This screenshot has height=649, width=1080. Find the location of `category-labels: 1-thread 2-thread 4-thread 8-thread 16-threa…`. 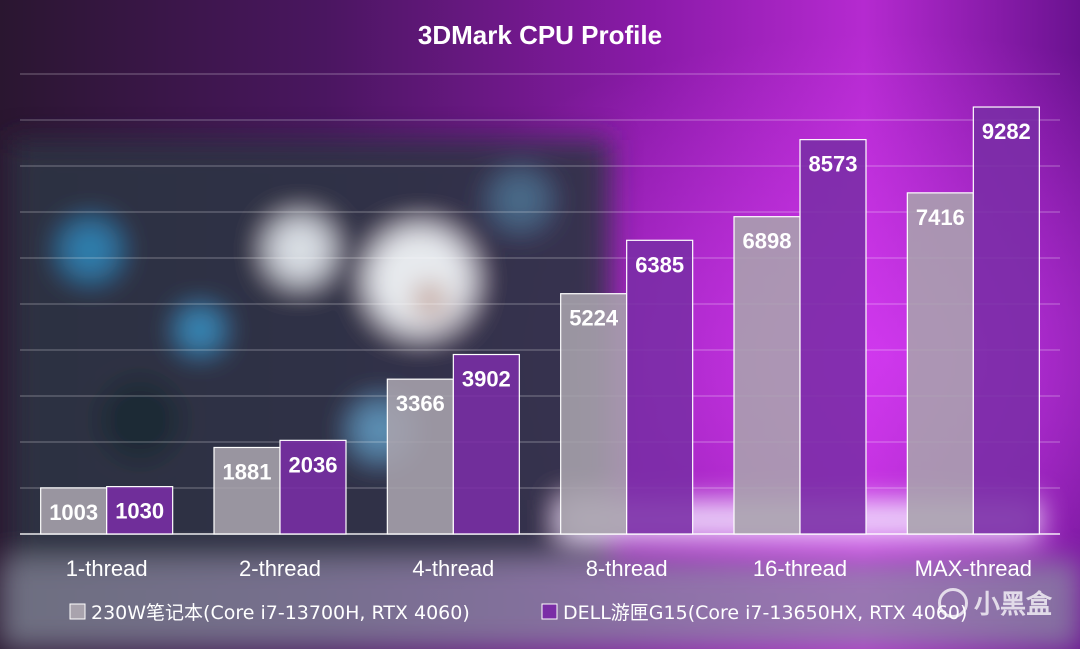

category-labels: 1-thread 2-thread 4-thread 8-thread 16-threa… is located at coordinates (549, 568).